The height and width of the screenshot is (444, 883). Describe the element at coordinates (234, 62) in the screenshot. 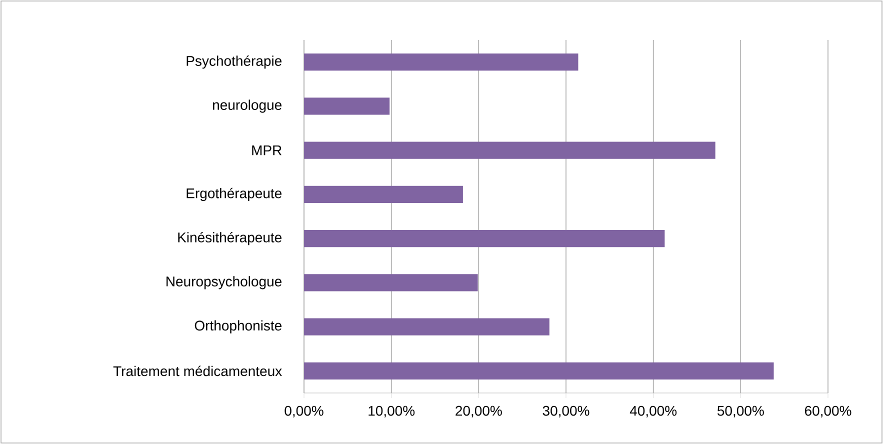

I see `y-tick-label: Psychothérapie` at that location.